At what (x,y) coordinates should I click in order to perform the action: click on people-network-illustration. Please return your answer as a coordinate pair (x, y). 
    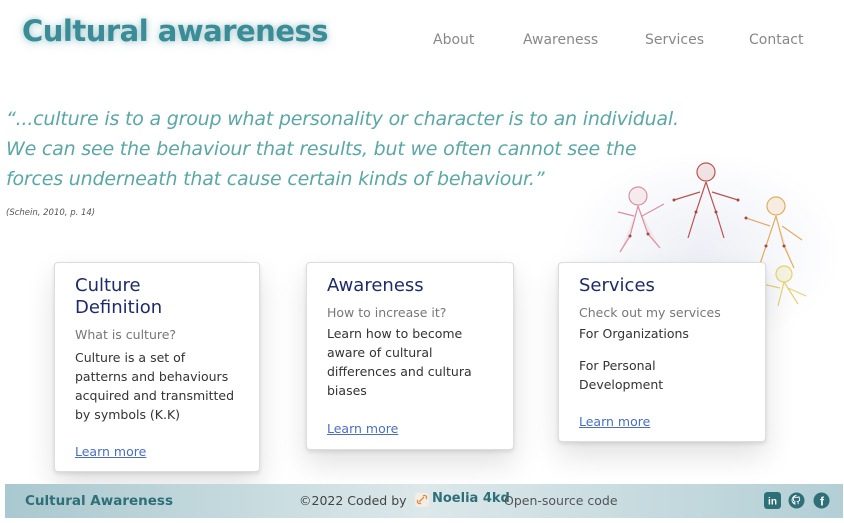
    Looking at the image, I should click on (712, 234).